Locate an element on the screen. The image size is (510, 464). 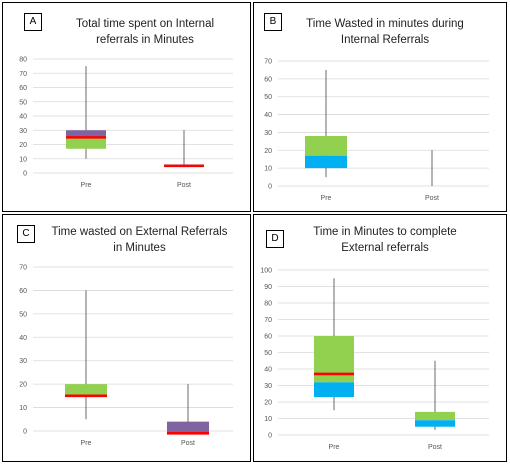
panel-label-d: D is located at coordinates (275, 239).